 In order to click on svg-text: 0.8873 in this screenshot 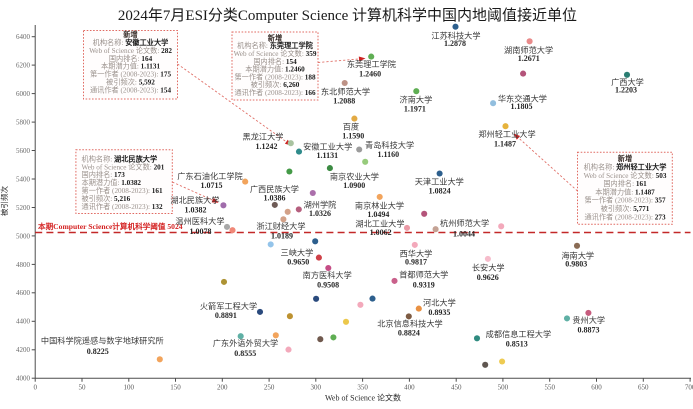, I will do `click(589, 330)`.